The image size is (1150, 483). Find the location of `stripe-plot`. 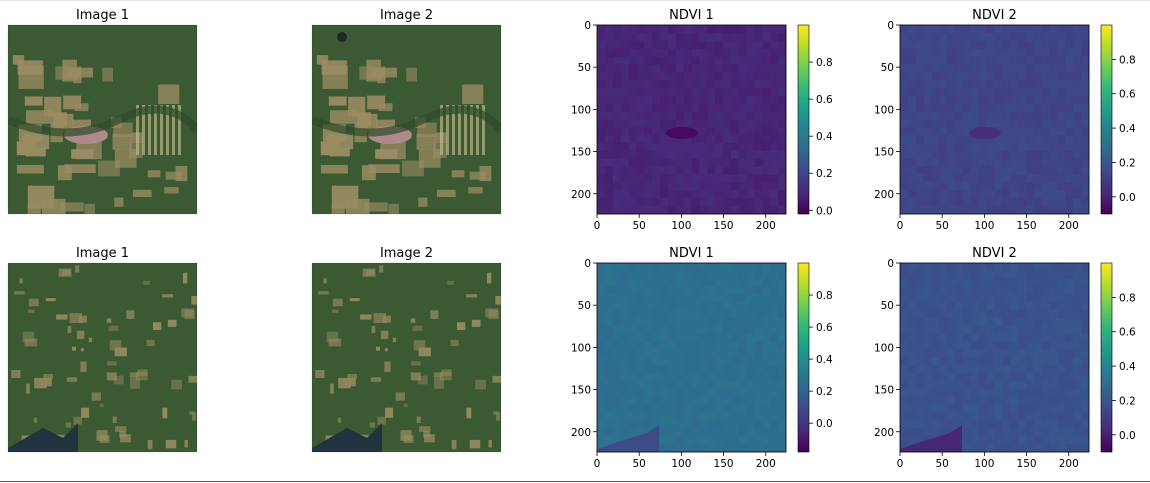

stripe-plot is located at coordinates (471, 130).